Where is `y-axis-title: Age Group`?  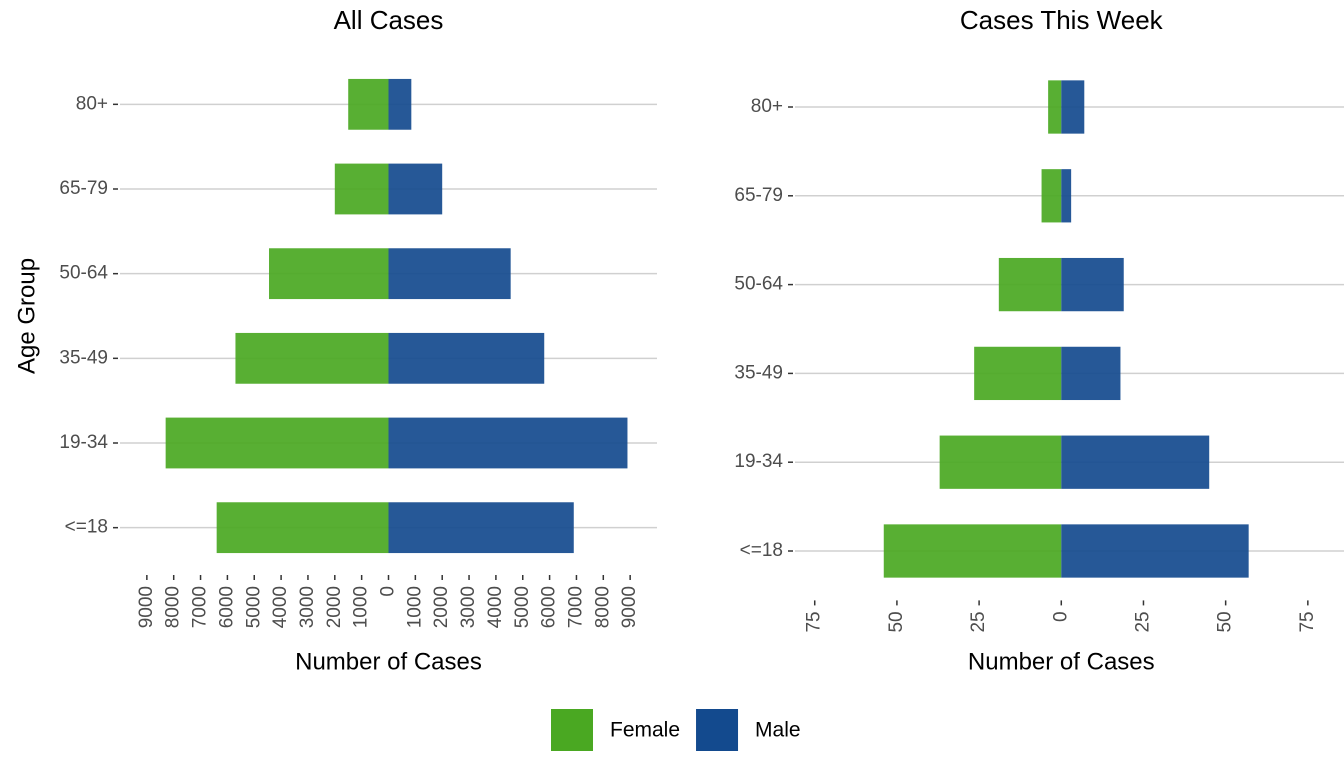 y-axis-title: Age Group is located at coordinates (26, 316).